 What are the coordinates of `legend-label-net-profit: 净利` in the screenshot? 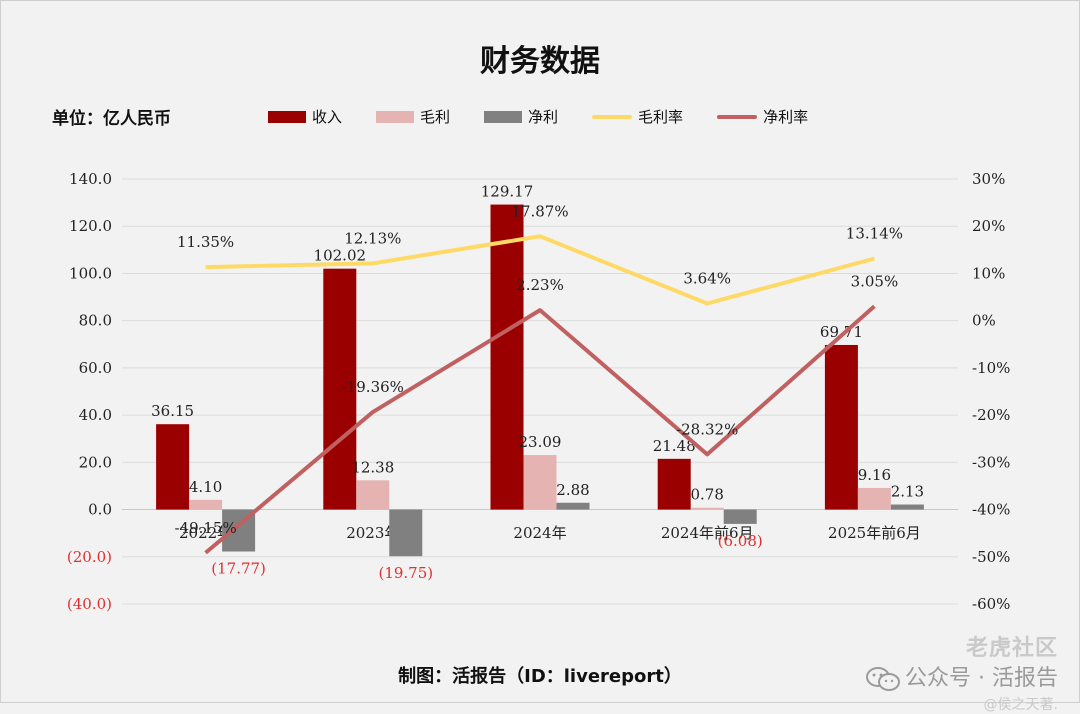 It's located at (543, 117).